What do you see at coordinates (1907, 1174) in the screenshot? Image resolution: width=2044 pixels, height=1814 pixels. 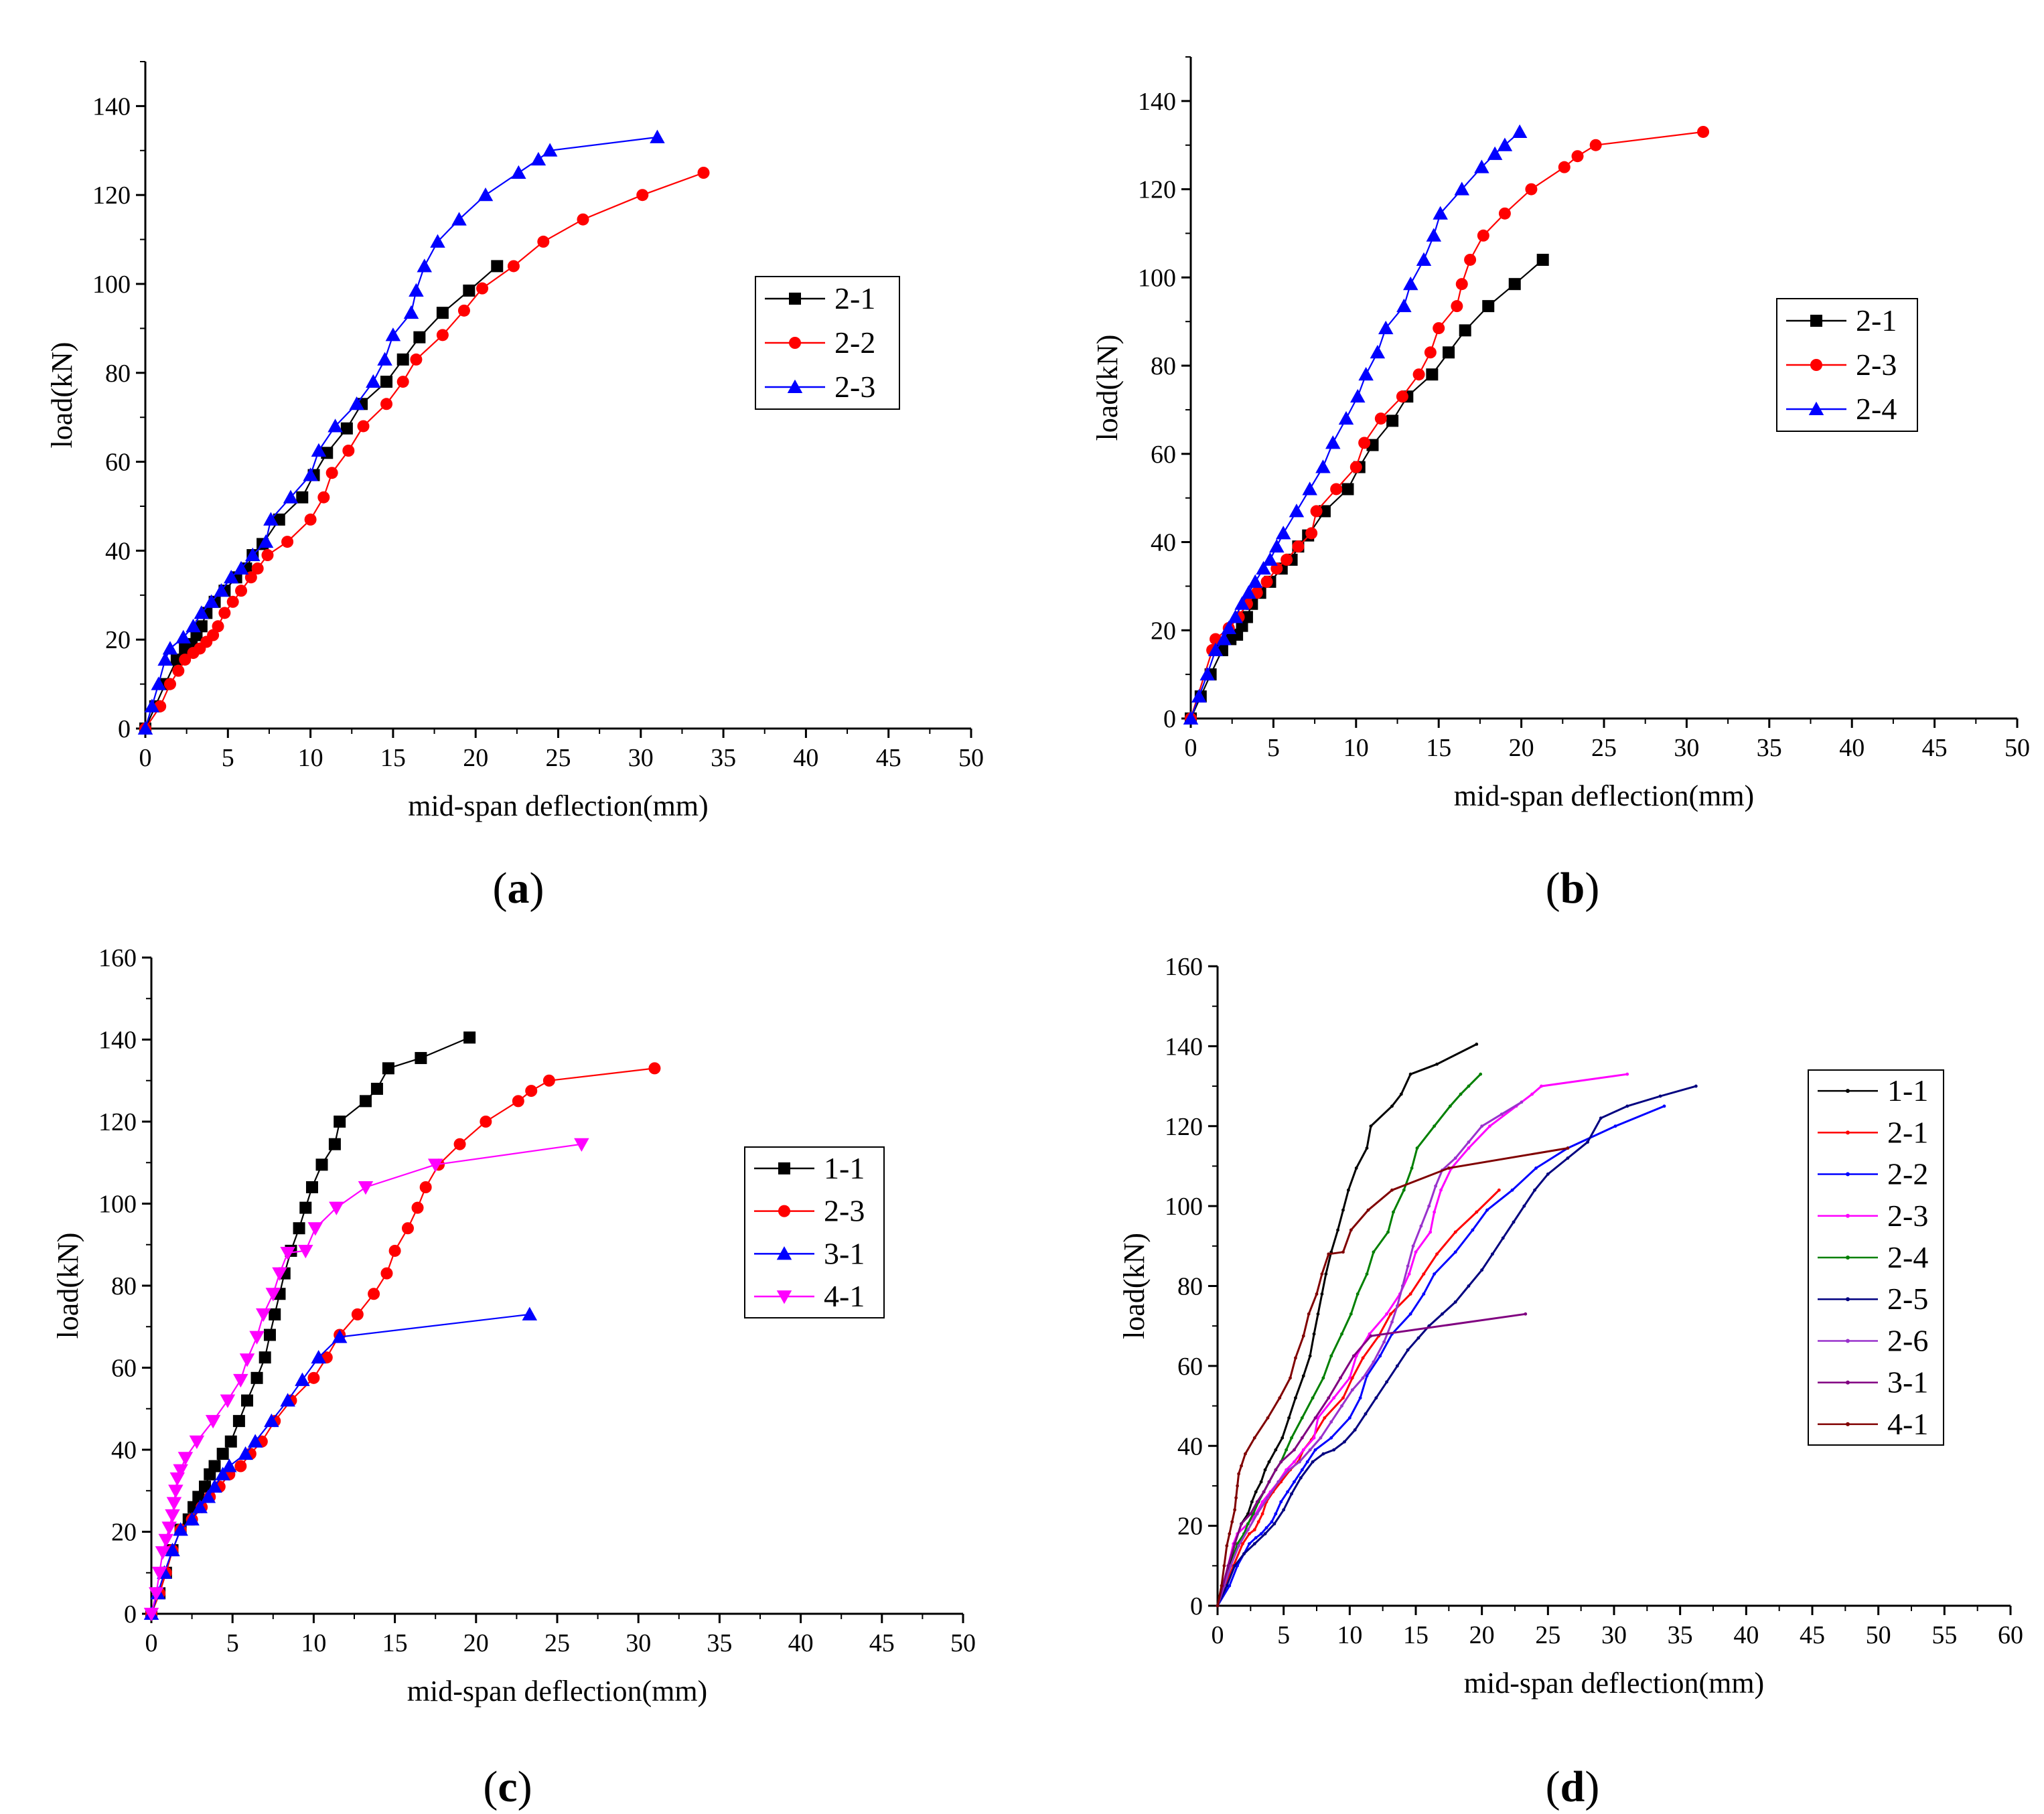 I see `legend-entry-label: 2-2` at bounding box center [1907, 1174].